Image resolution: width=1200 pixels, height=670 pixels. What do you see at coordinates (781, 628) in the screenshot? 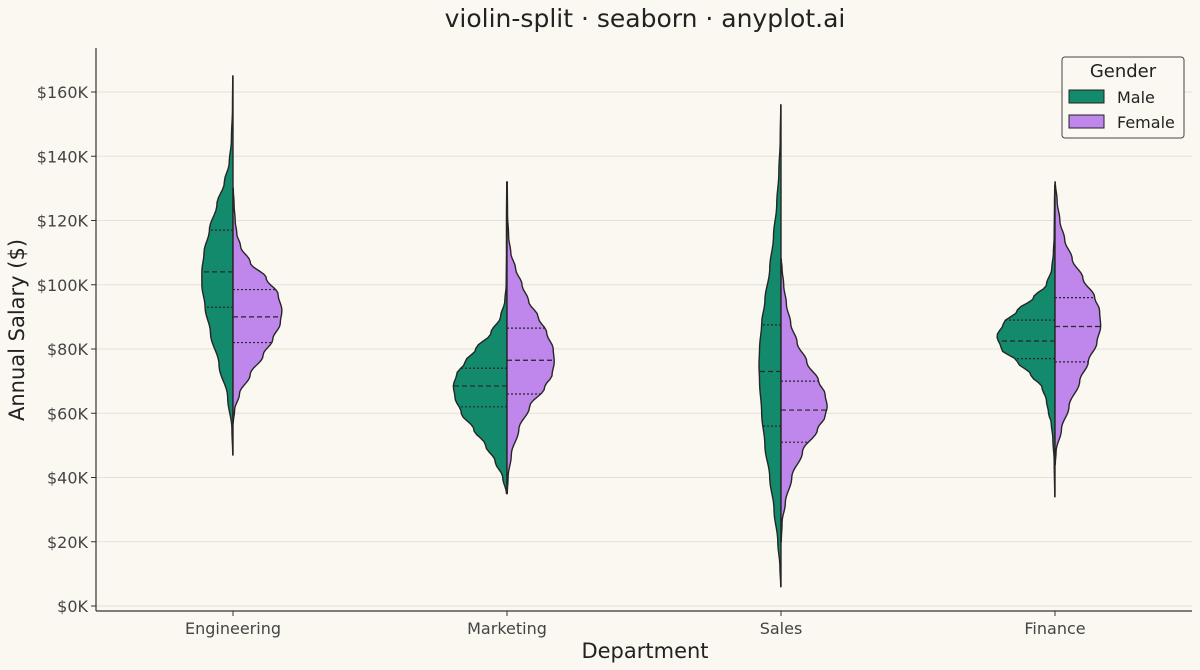
I see `x-tick-label: Sales` at bounding box center [781, 628].